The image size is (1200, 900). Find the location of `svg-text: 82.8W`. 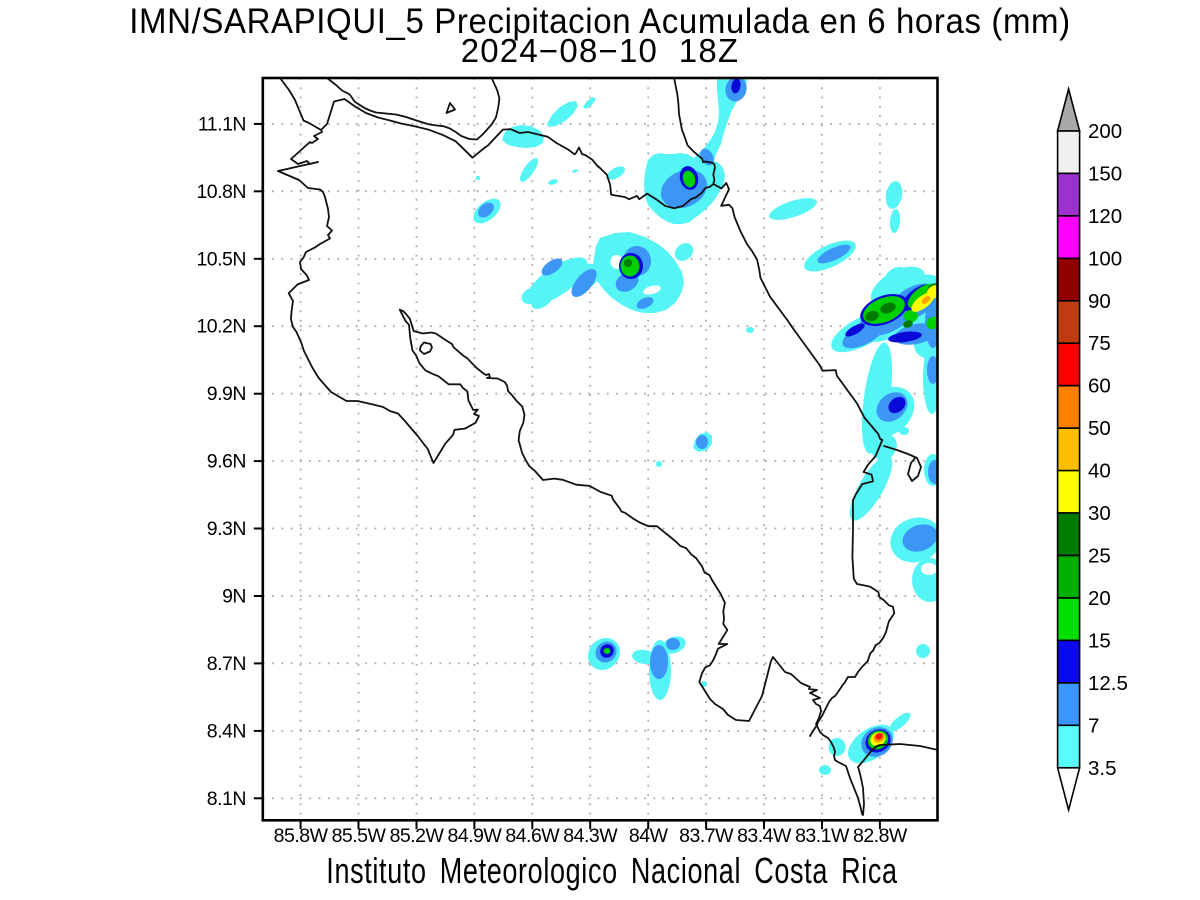

svg-text: 82.8W is located at coordinates (880, 836).